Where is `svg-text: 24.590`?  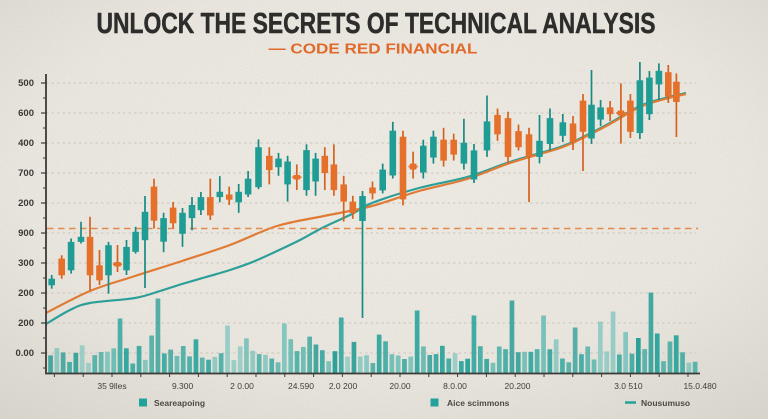
svg-text: 24.590 is located at coordinates (301, 386).